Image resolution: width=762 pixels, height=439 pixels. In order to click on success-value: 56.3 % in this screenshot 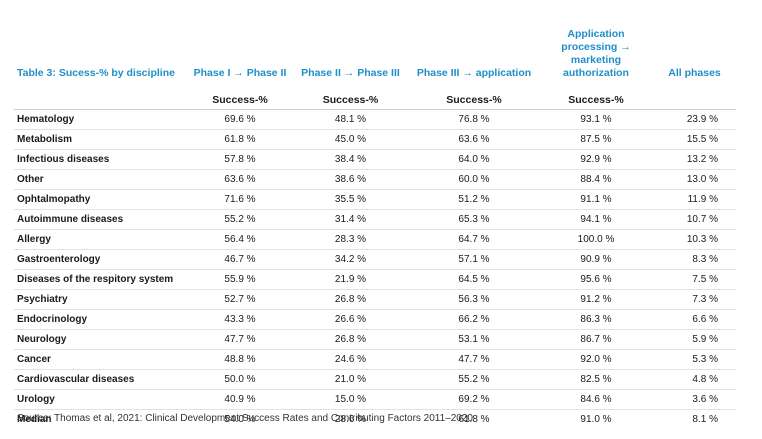, I will do `click(474, 299)`.